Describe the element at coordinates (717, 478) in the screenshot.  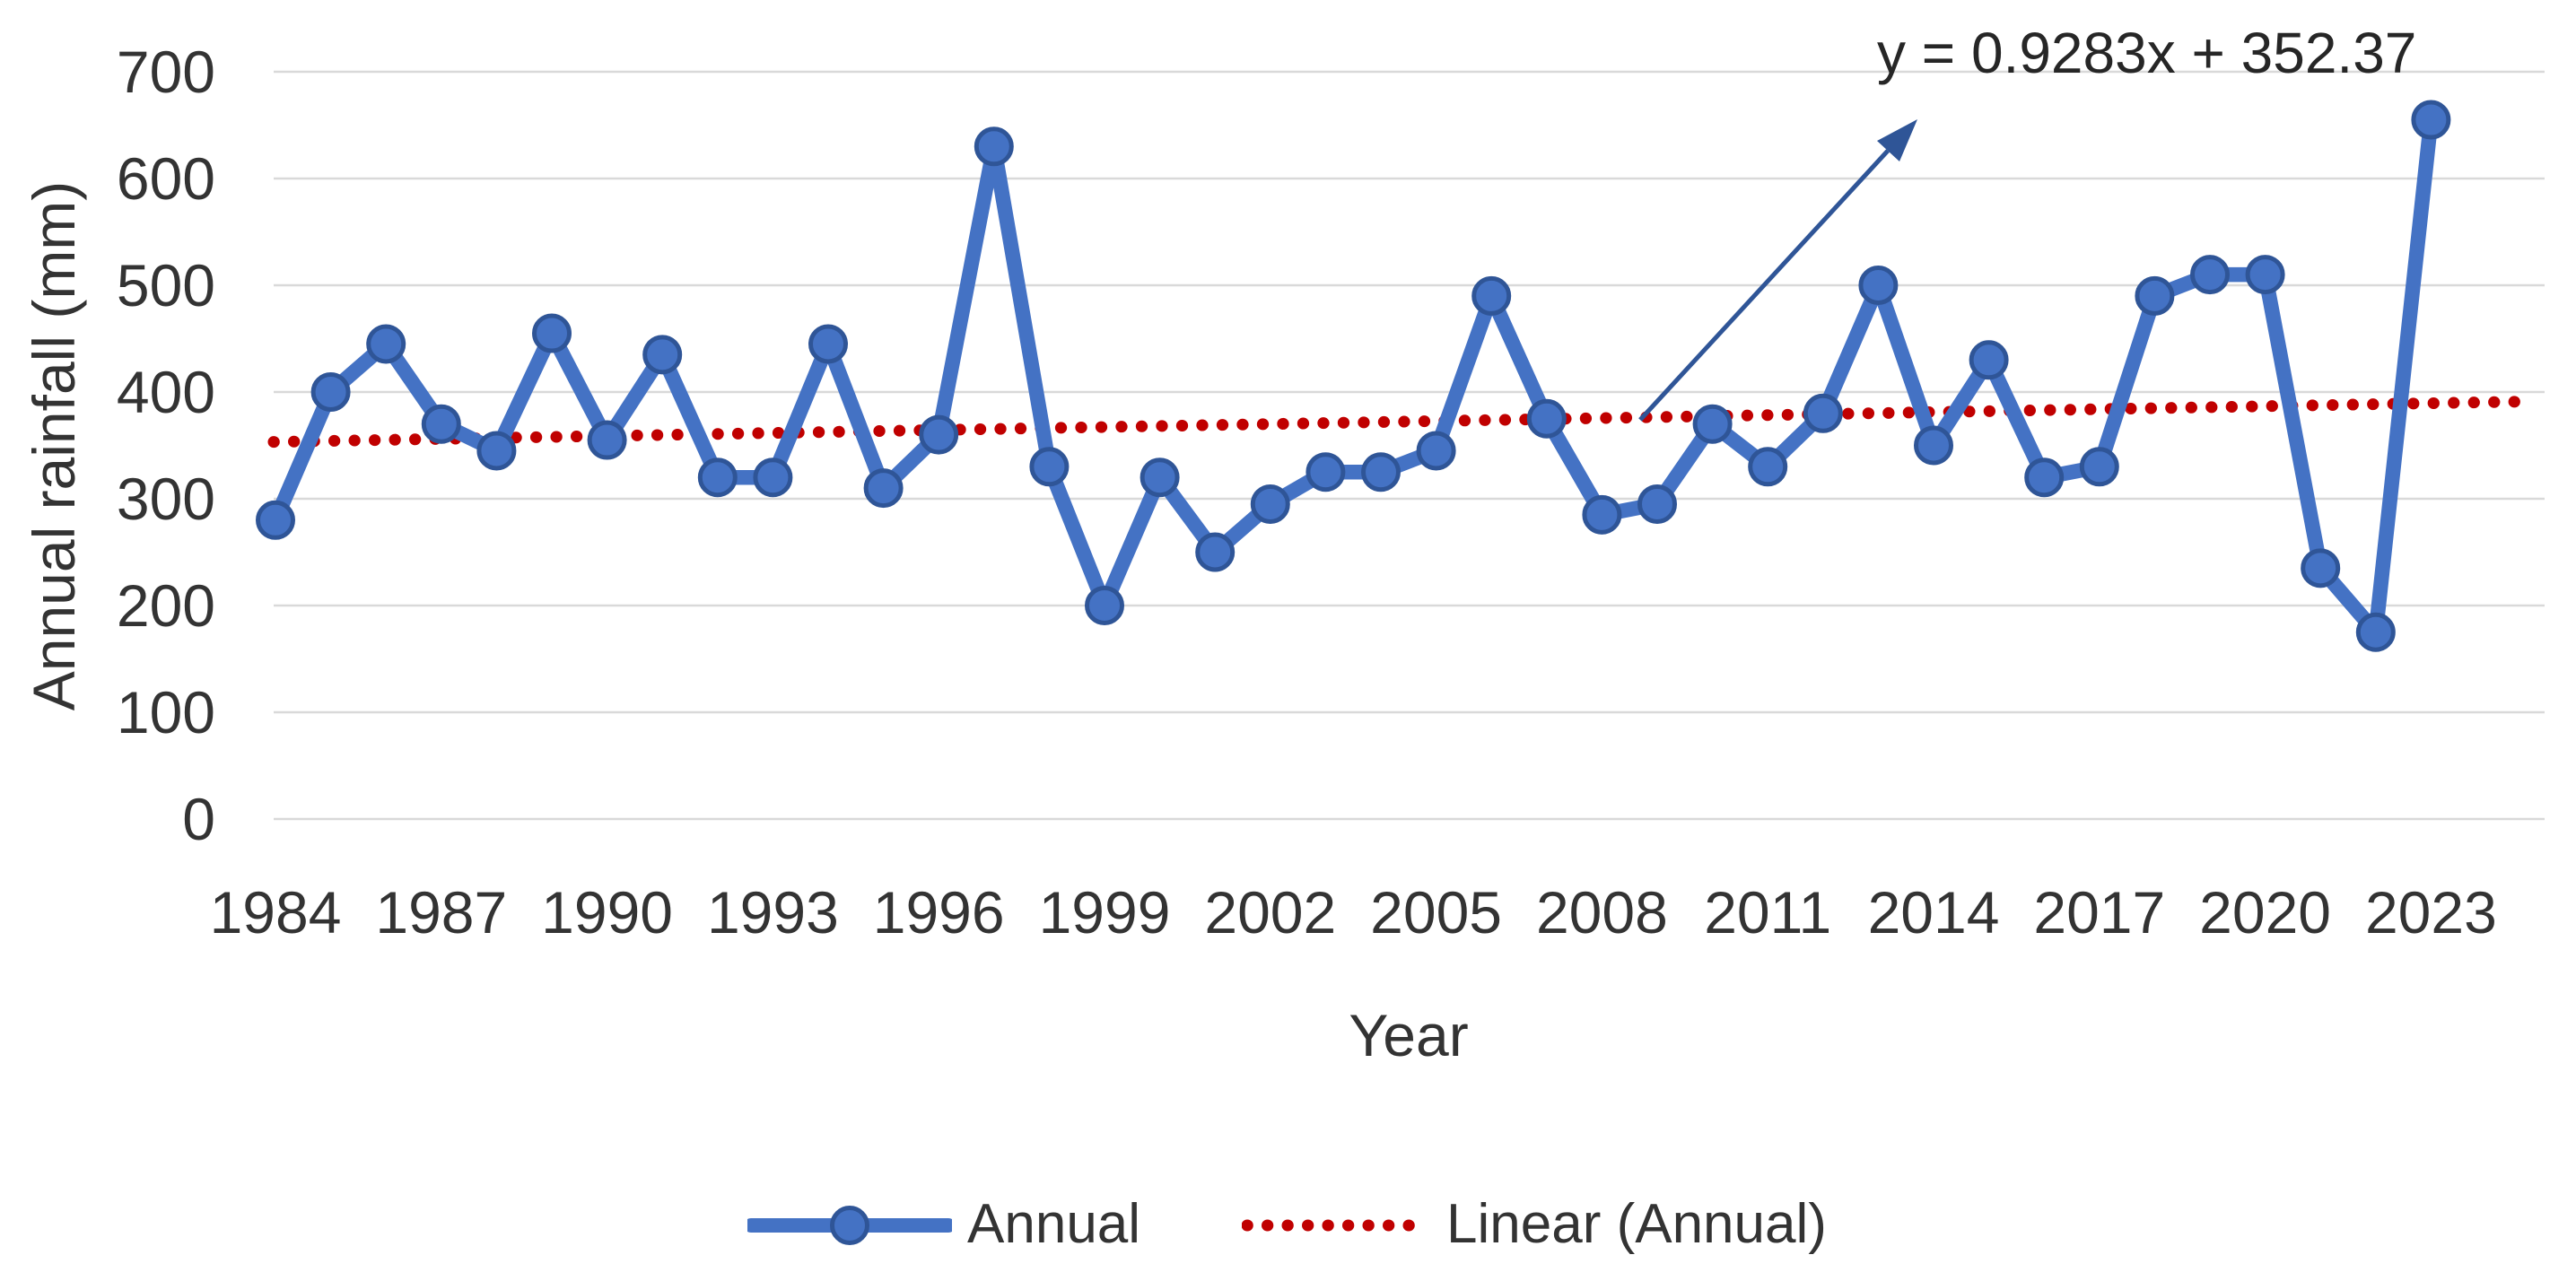
I see `data-point-1992` at that location.